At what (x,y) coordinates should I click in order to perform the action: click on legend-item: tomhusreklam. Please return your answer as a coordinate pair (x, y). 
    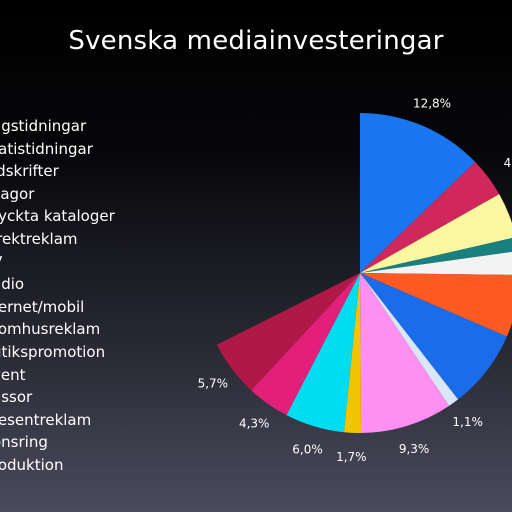
    Looking at the image, I should click on (50, 329).